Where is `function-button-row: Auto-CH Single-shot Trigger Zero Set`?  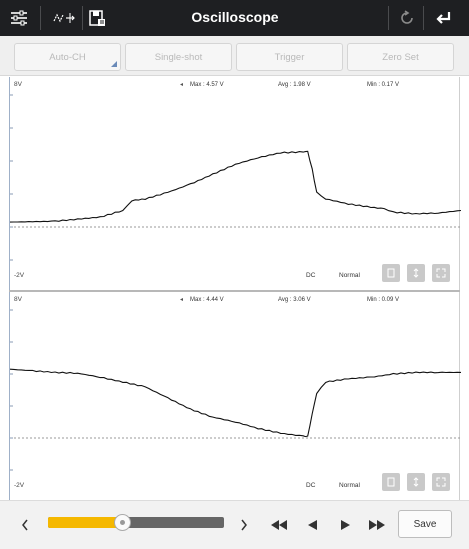
function-button-row: Auto-CH Single-shot Trigger Zero Set is located at coordinates (234, 56).